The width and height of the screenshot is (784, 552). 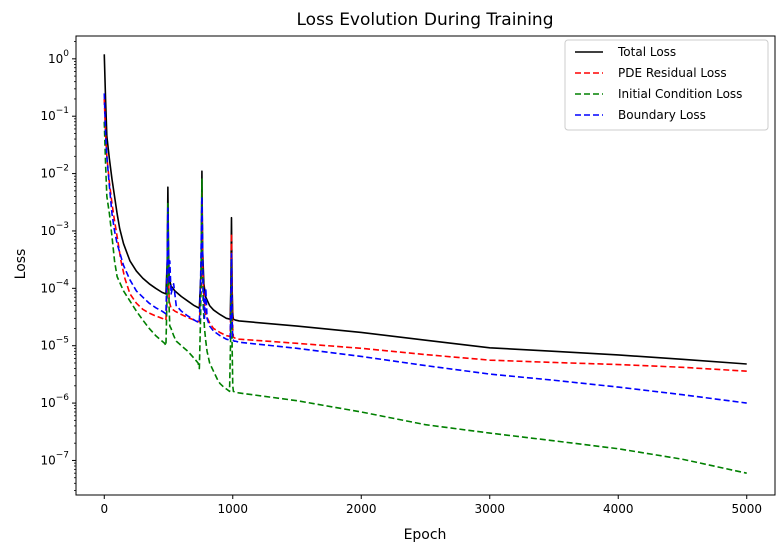 I want to click on y-tick-label: 10⁰, so click(x=58, y=57).